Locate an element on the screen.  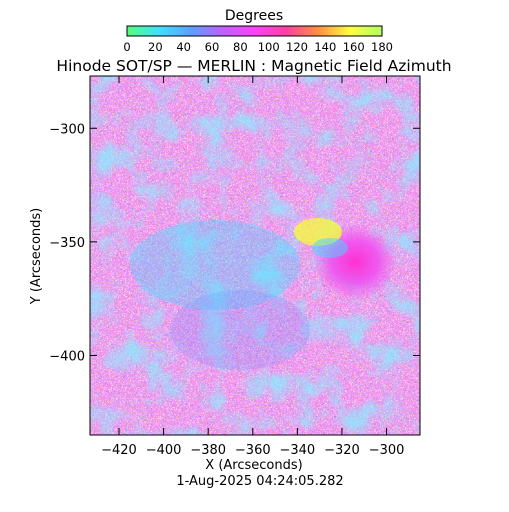
x-axis-label: X (Arcseconds) is located at coordinates (253, 465).